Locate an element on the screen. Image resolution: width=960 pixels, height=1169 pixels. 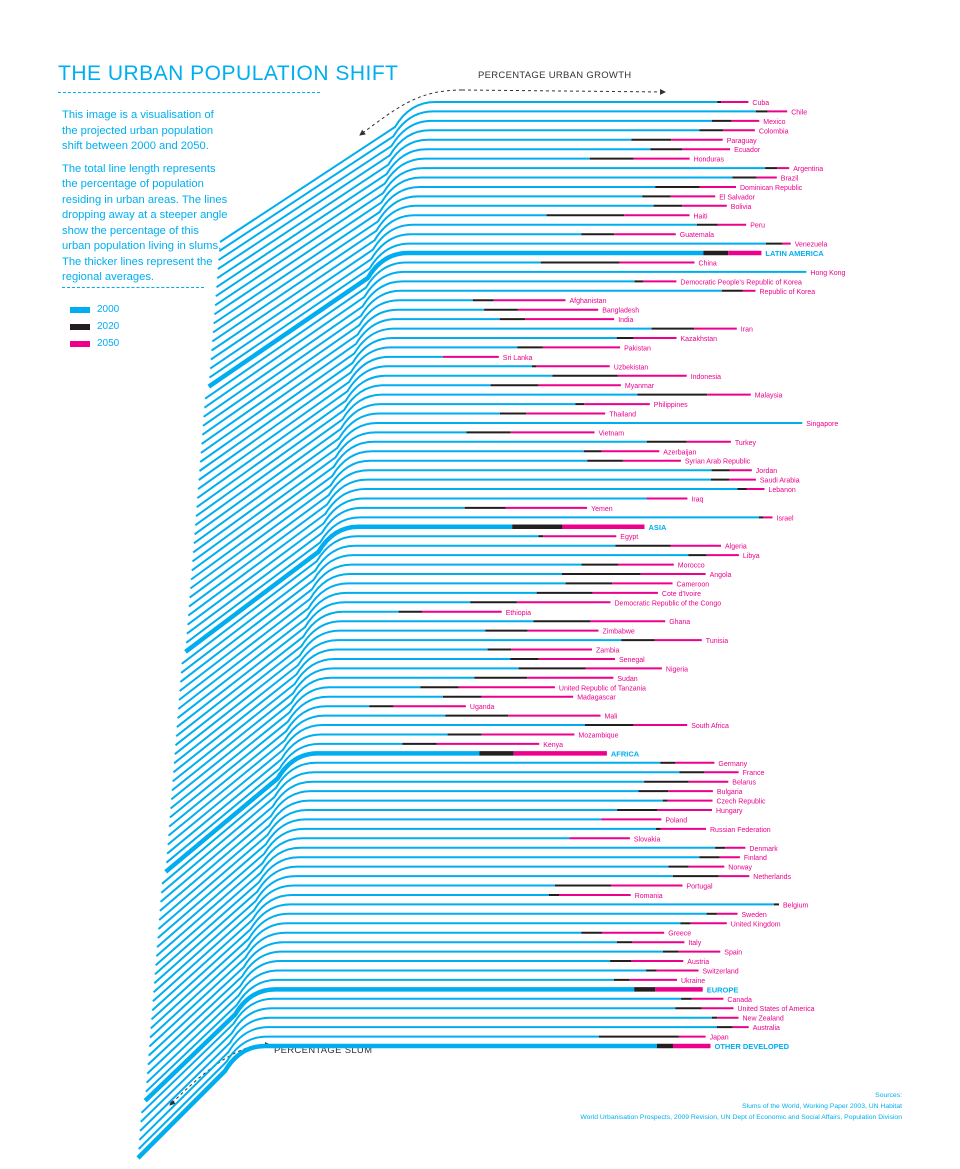
country-label-honduras: Honduras is located at coordinates (709, 160).